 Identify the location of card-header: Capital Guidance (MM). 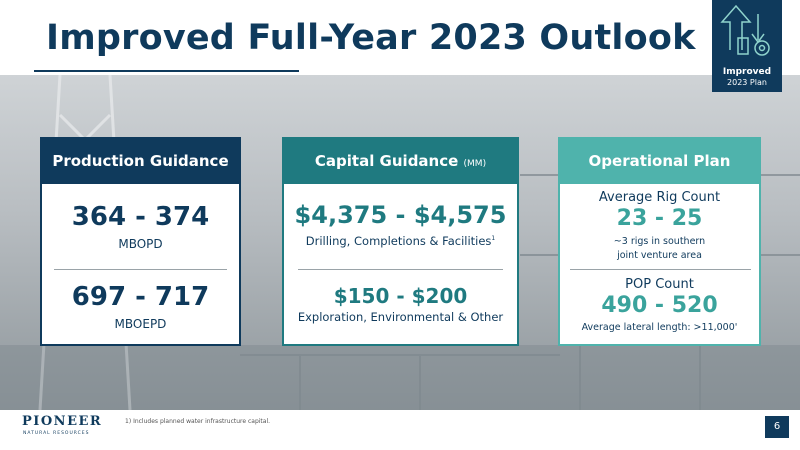
(400, 161).